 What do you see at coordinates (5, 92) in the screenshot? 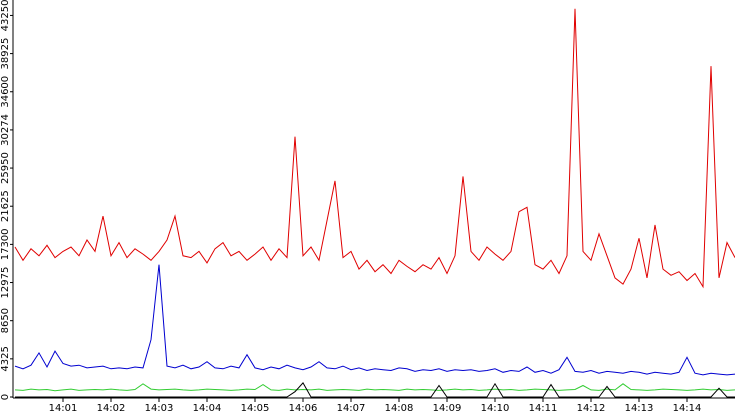
I see `y-tick-label: 34600` at bounding box center [5, 92].